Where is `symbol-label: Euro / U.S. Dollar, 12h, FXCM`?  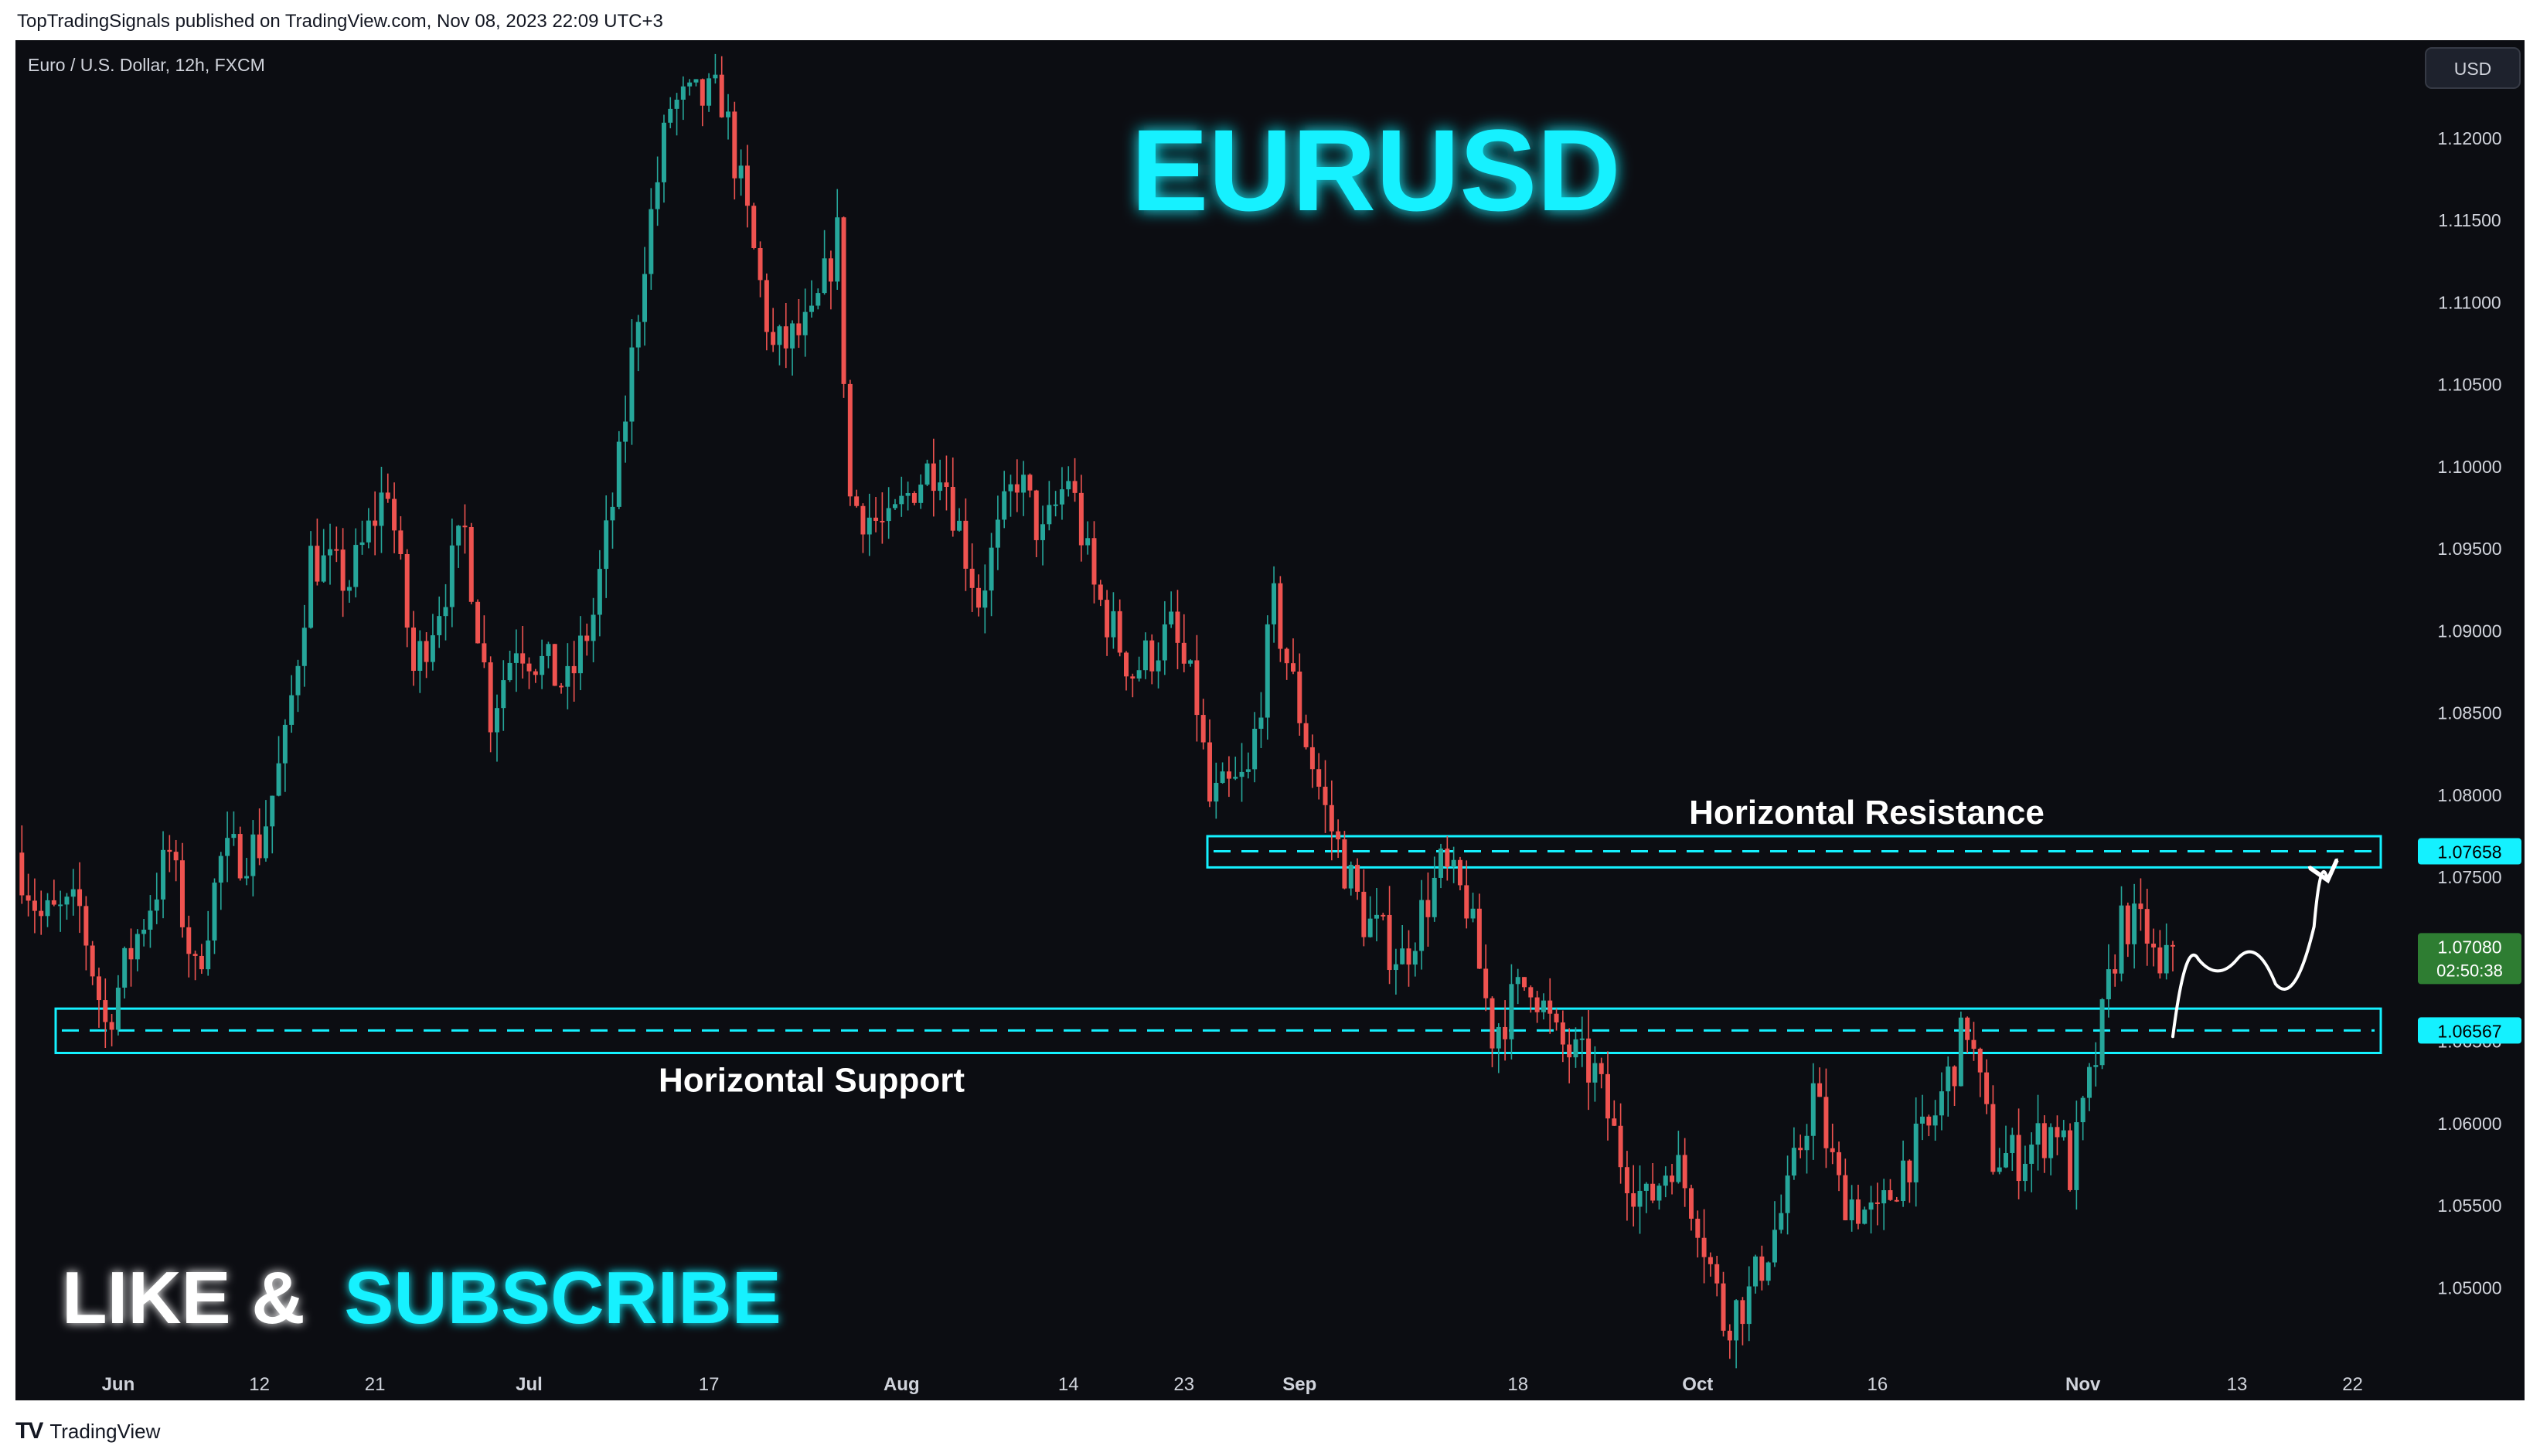 symbol-label: Euro / U.S. Dollar, 12h, FXCM is located at coordinates (146, 65).